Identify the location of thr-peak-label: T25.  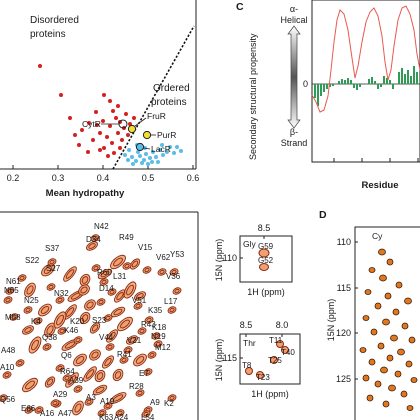
(275, 360).